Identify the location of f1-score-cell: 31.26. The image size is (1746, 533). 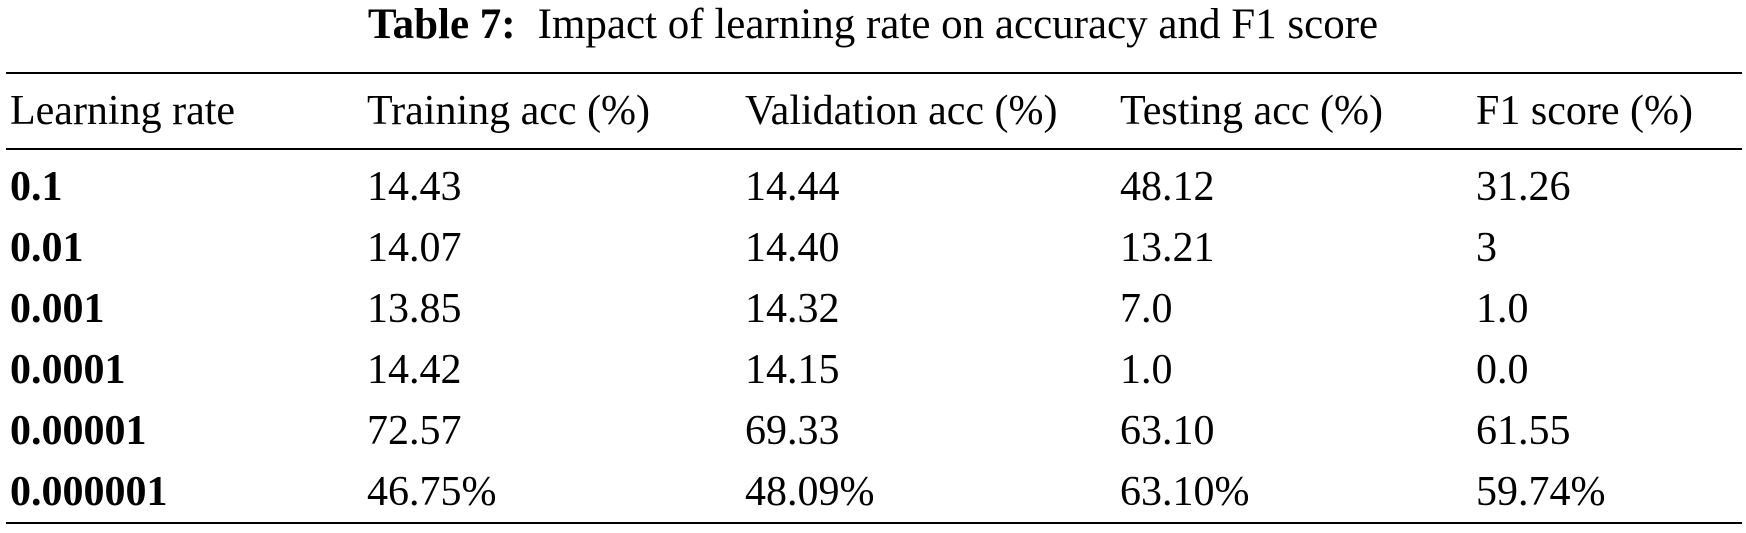
(1523, 186).